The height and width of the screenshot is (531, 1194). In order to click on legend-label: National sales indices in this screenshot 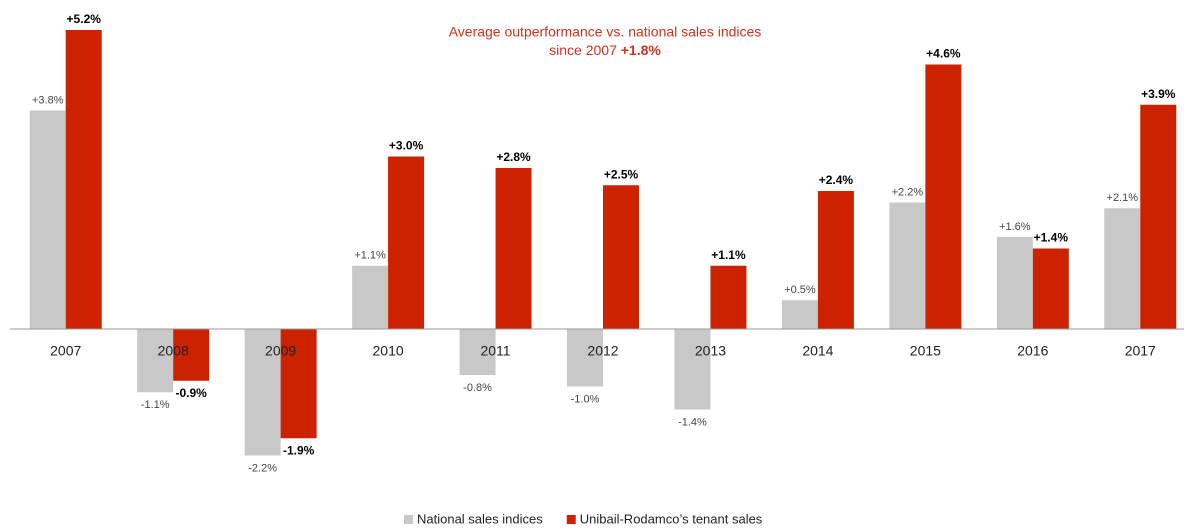, I will do `click(480, 518)`.